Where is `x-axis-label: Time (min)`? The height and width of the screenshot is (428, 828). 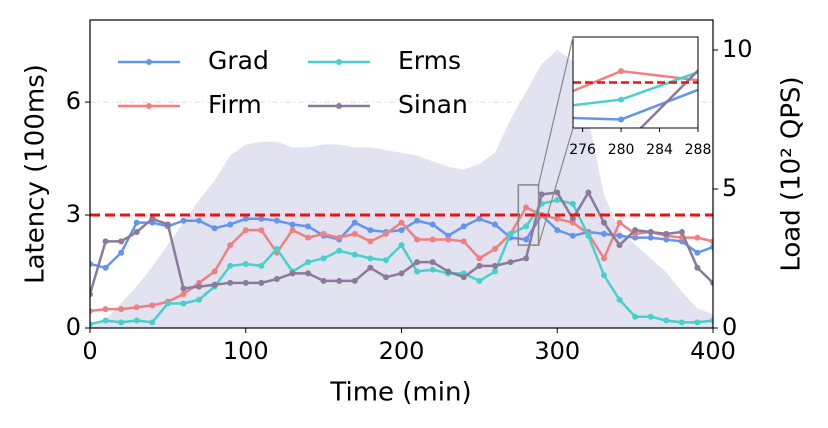
x-axis-label: Time (min) is located at coordinates (400, 393).